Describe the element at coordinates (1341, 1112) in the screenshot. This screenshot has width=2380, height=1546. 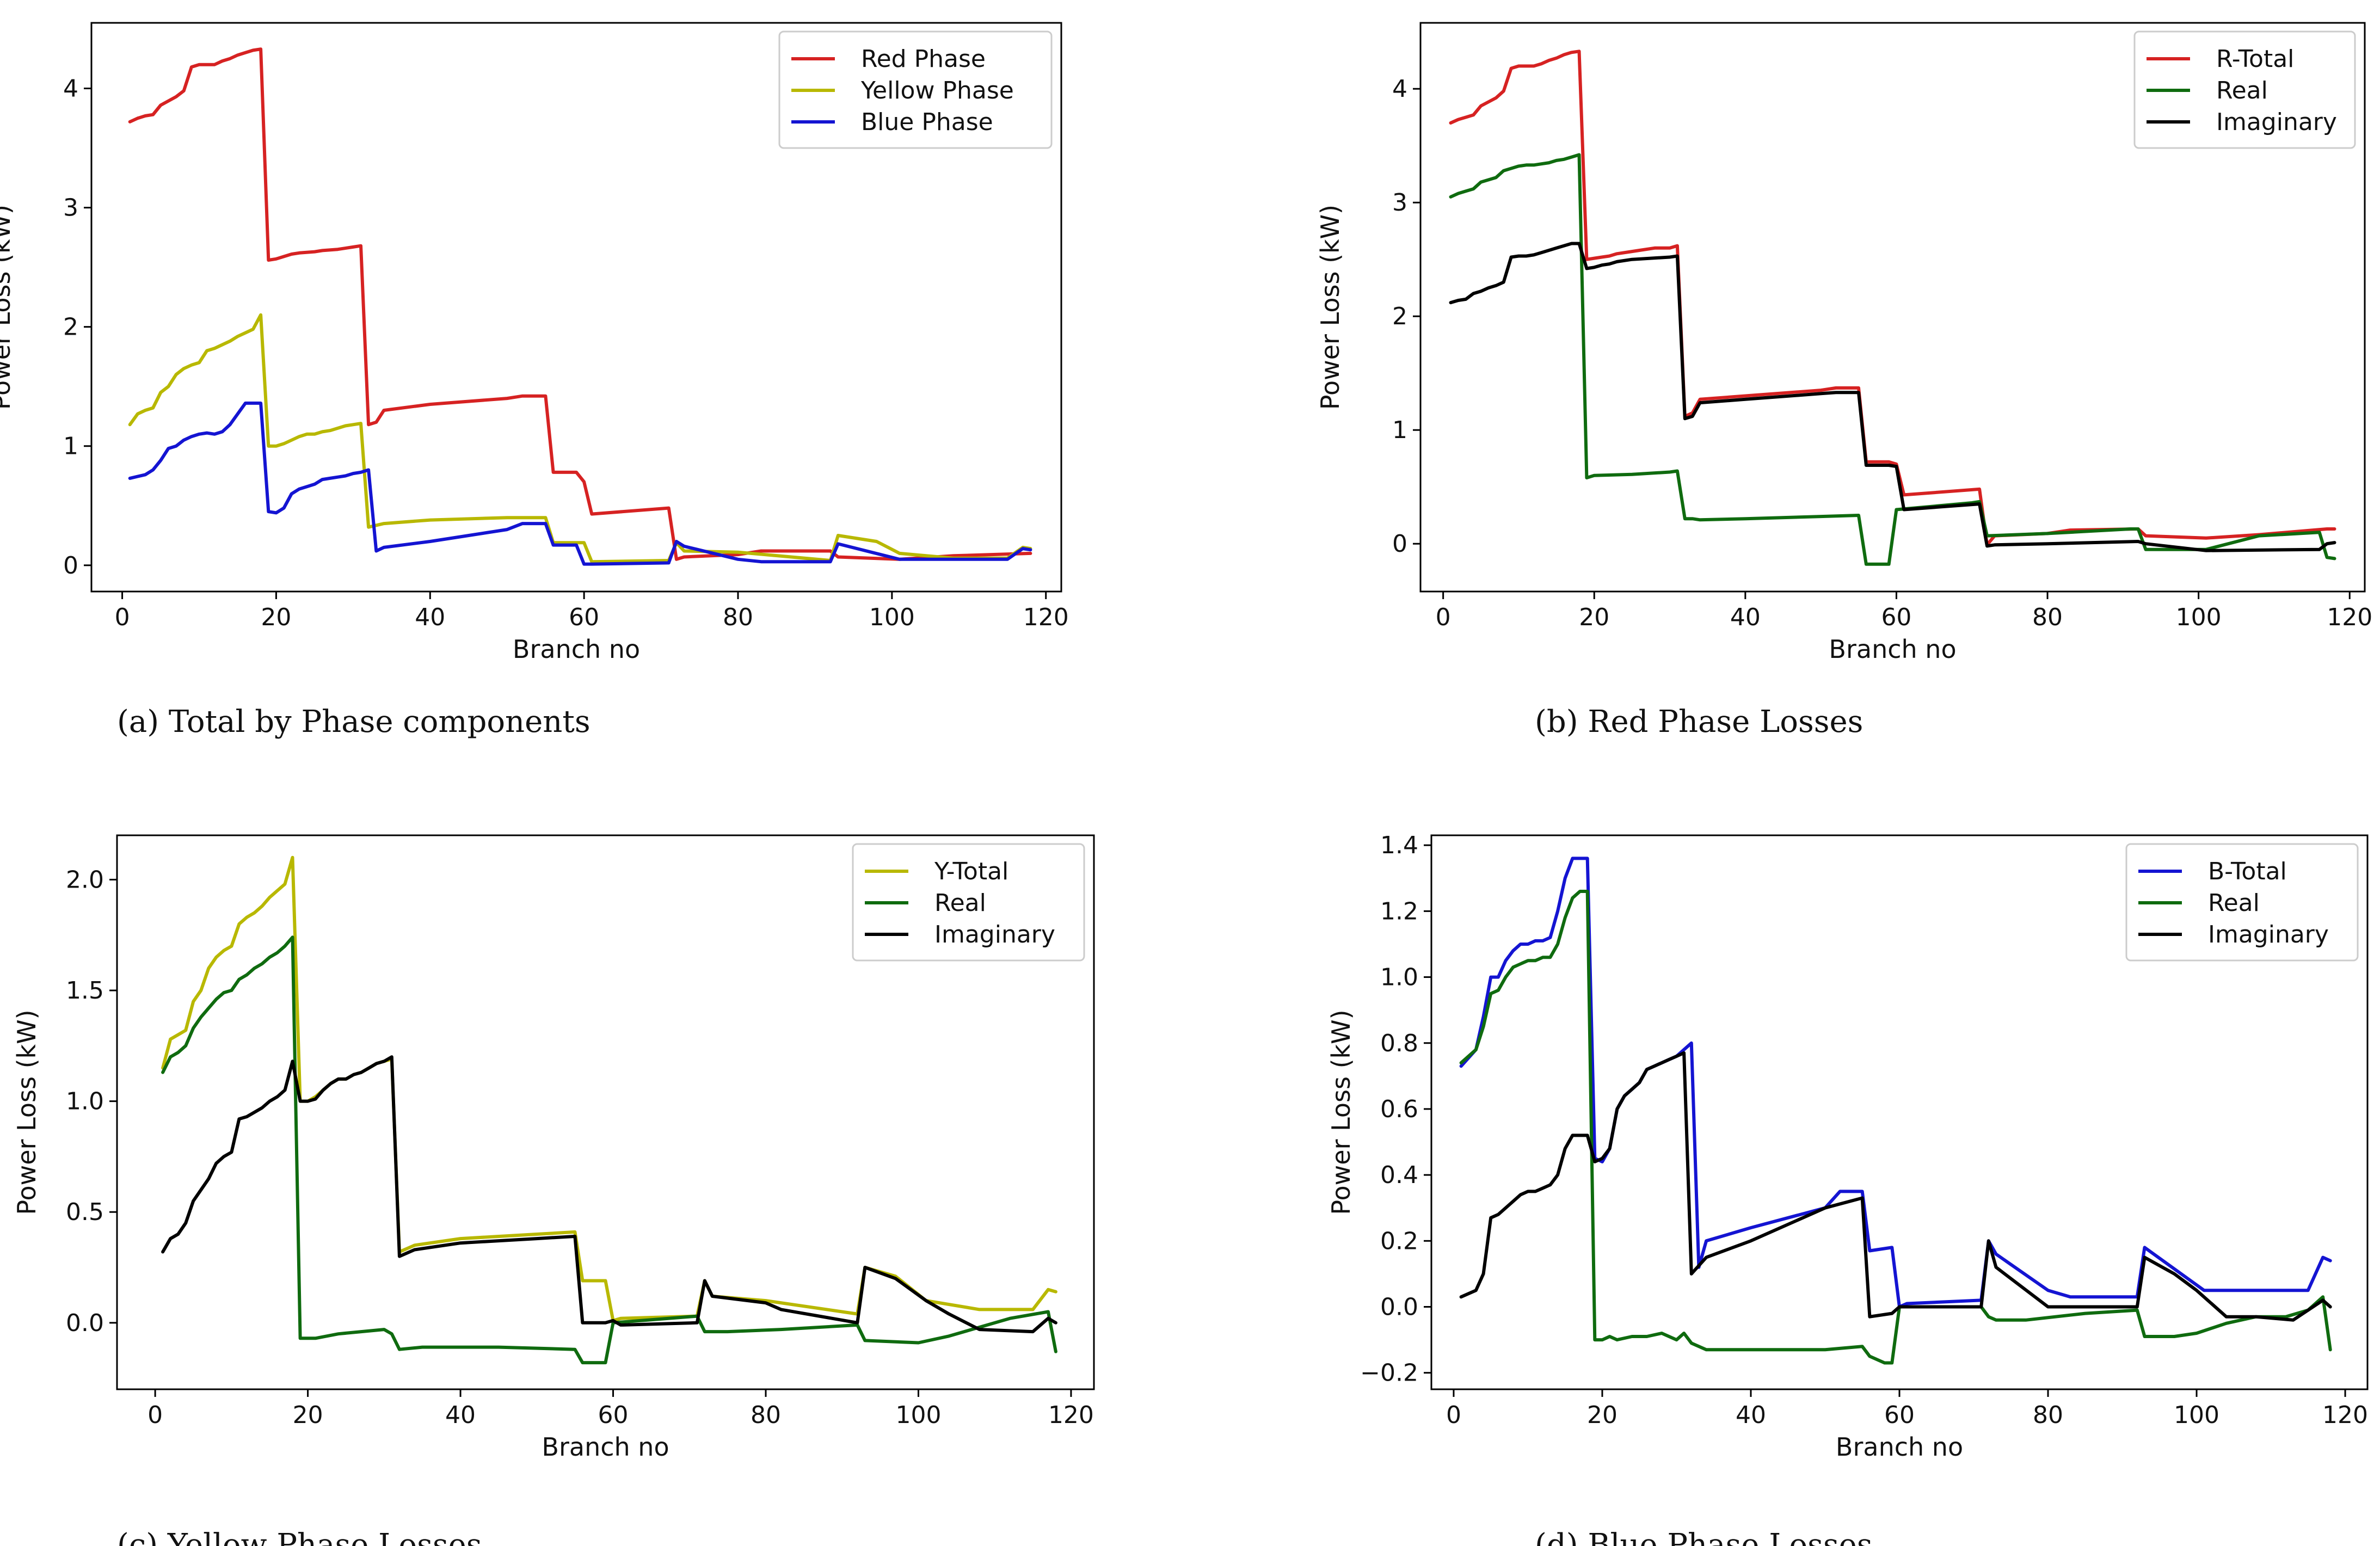
I see `y-axis-label-d: Power Loss (kW)` at that location.